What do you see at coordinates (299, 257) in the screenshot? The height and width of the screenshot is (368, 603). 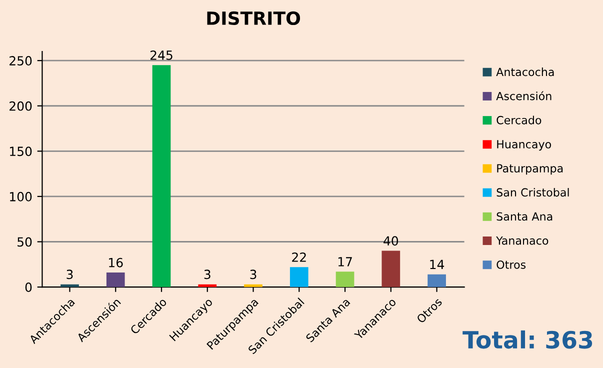 I see `data-label: 22` at bounding box center [299, 257].